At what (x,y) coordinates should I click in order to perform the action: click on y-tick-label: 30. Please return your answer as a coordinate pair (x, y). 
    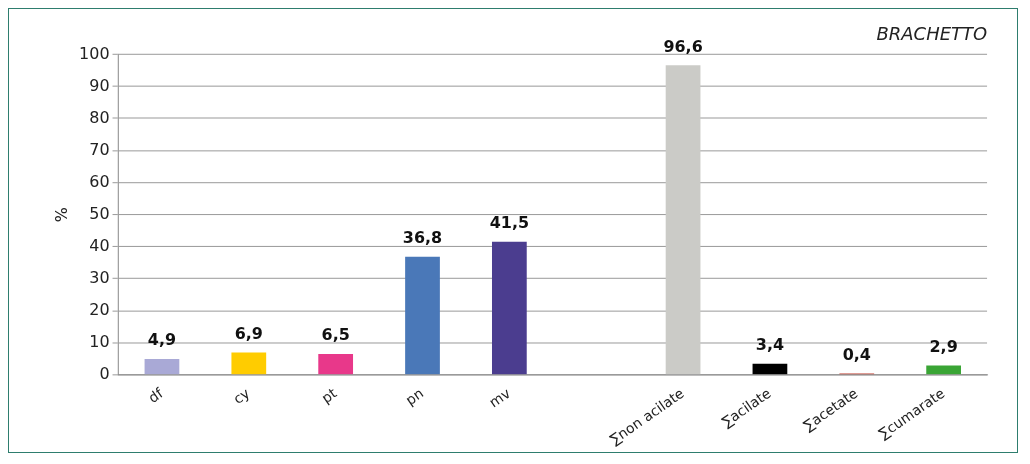
    Looking at the image, I should click on (99, 277).